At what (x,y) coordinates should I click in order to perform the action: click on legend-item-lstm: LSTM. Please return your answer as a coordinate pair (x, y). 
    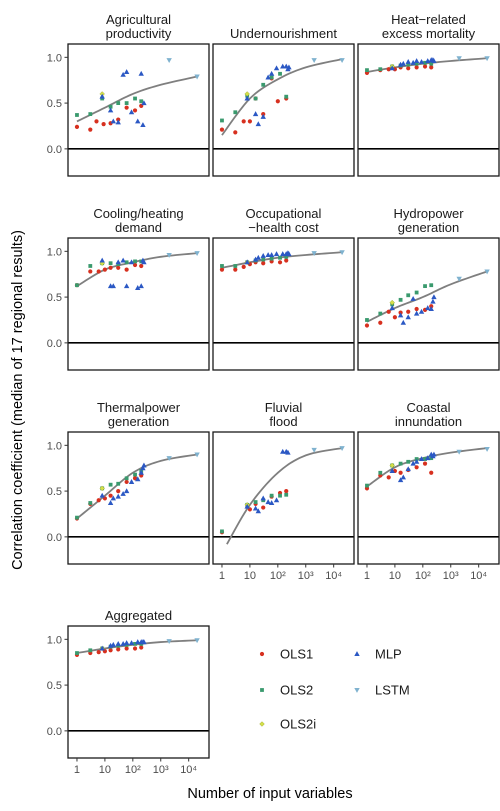
    Looking at the image, I should click on (382, 690).